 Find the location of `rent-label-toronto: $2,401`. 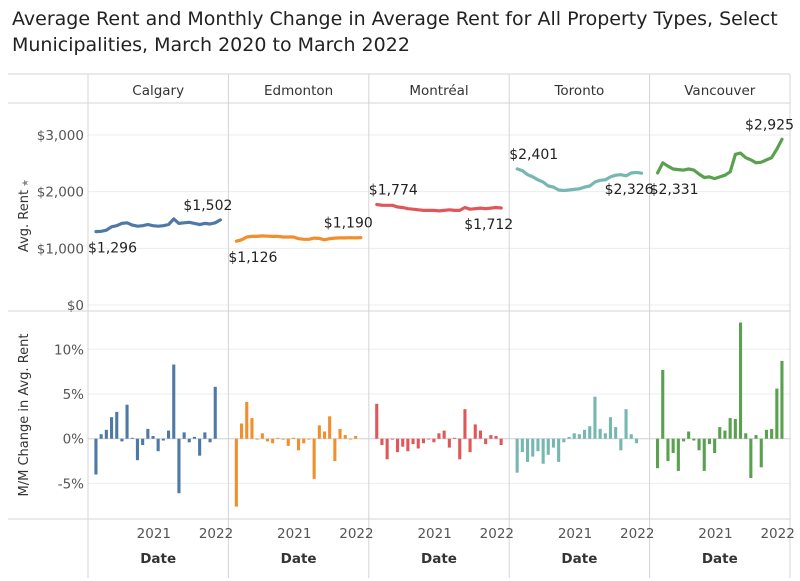

rent-label-toronto: $2,401 is located at coordinates (533, 155).